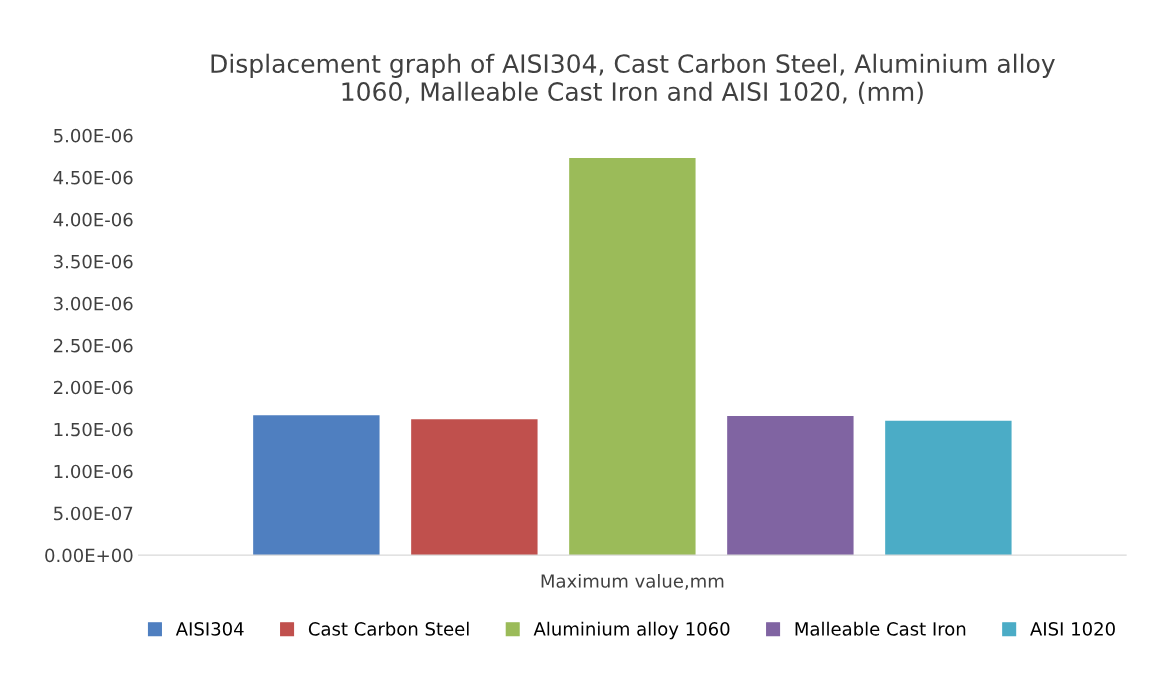  I want to click on y-tick-label: 2.00E-06, so click(93, 387).